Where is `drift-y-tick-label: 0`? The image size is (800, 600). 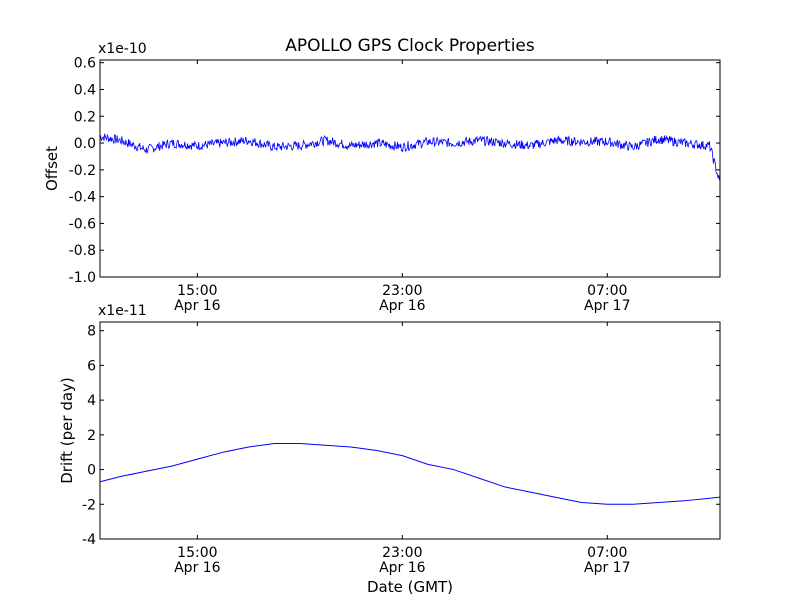
drift-y-tick-label: 0 is located at coordinates (91, 471).